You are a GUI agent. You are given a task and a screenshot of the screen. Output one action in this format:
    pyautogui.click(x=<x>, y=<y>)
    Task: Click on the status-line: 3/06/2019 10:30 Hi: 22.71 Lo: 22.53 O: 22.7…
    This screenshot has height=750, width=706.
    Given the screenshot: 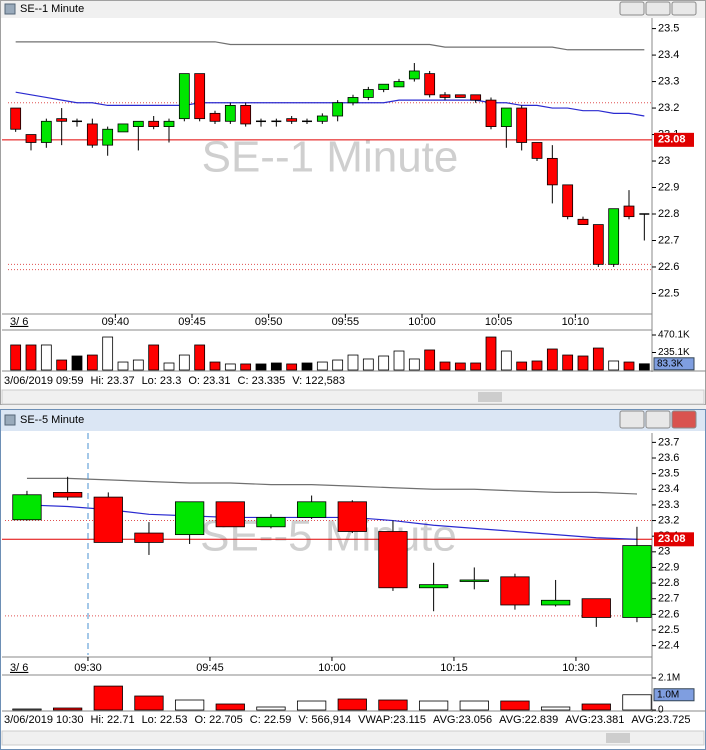 What is the action you would take?
    pyautogui.click(x=347, y=720)
    